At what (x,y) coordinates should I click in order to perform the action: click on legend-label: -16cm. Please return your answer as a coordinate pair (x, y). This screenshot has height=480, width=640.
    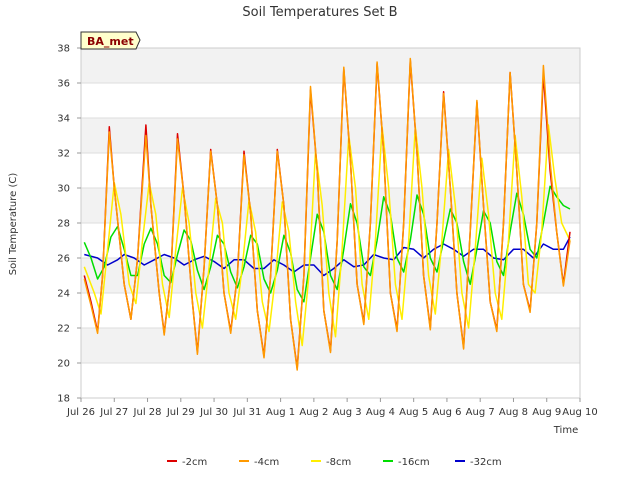
    Looking at the image, I should click on (414, 462).